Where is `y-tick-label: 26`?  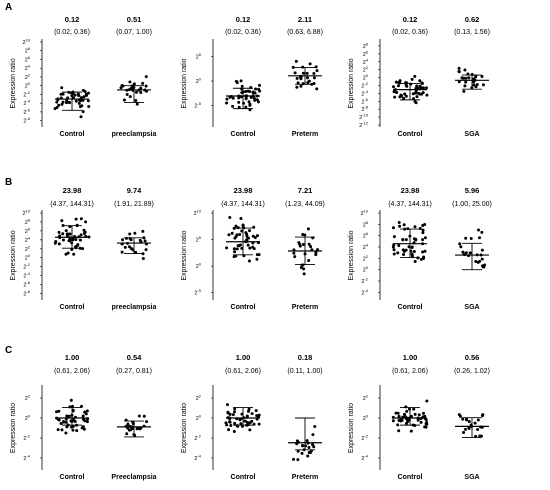
y-tick-label: 26 is located at coordinates (28, 230).